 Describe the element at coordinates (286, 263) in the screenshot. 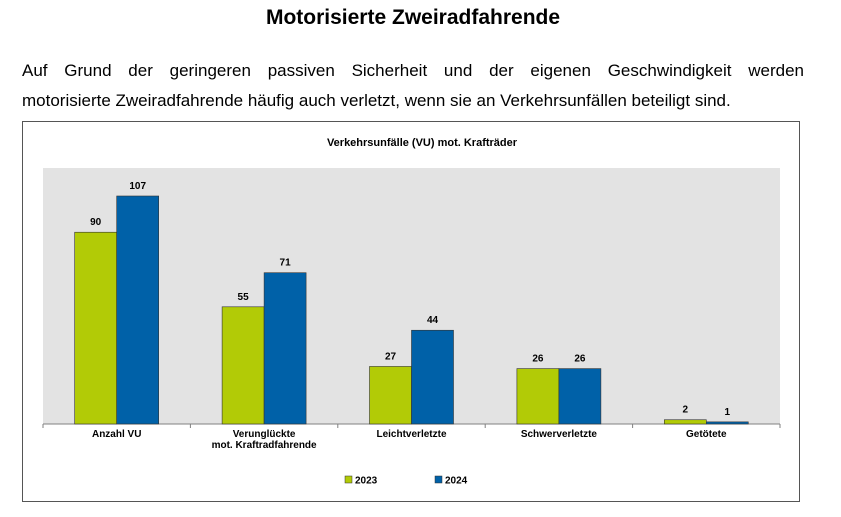

I see `data-label-2024: 71` at that location.